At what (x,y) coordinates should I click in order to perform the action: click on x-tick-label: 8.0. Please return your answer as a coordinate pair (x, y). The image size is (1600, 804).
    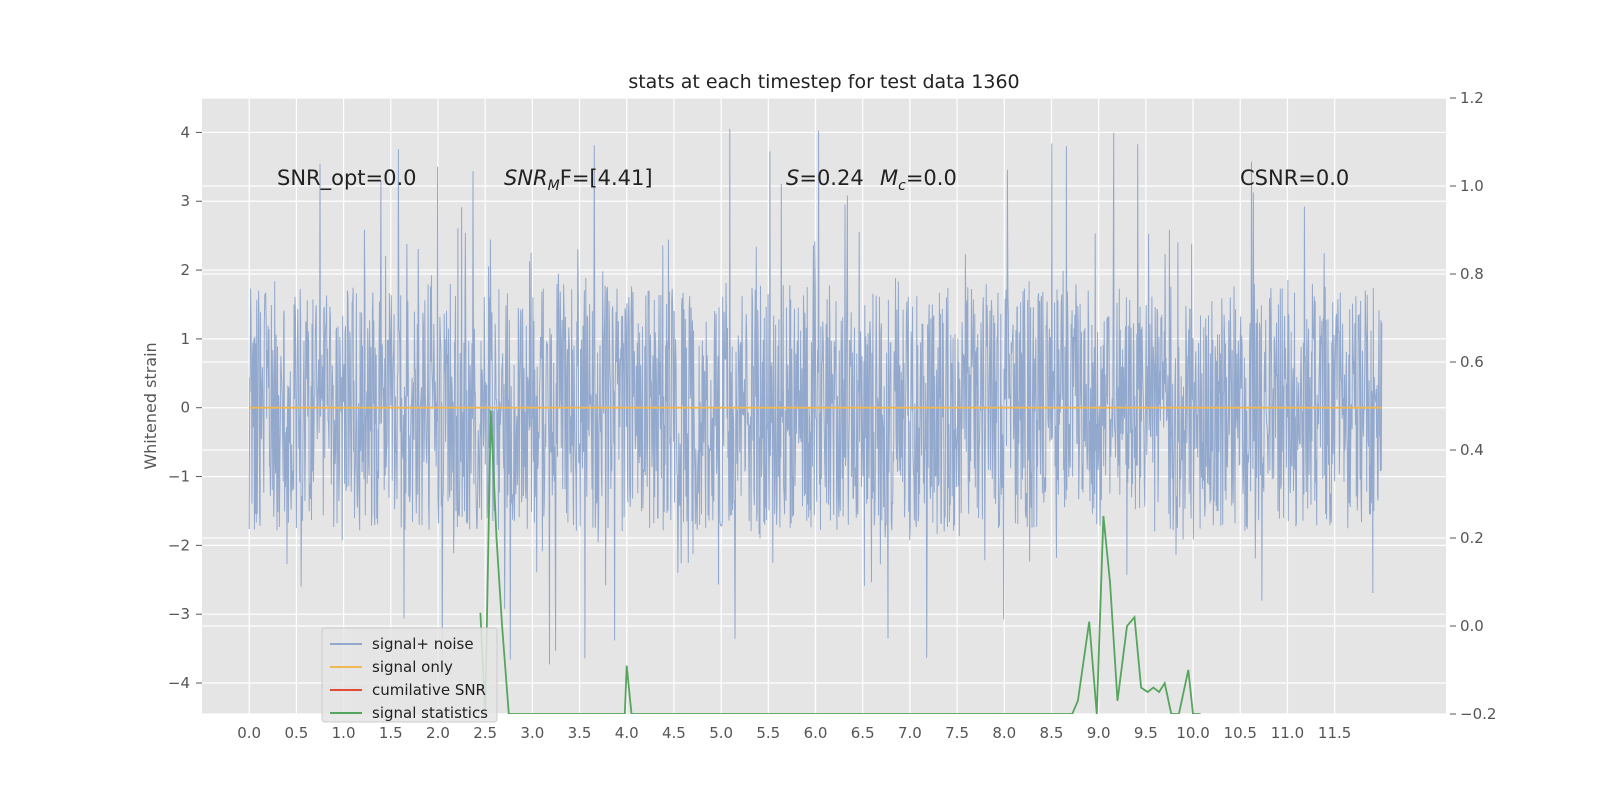
    Looking at the image, I should click on (1004, 733).